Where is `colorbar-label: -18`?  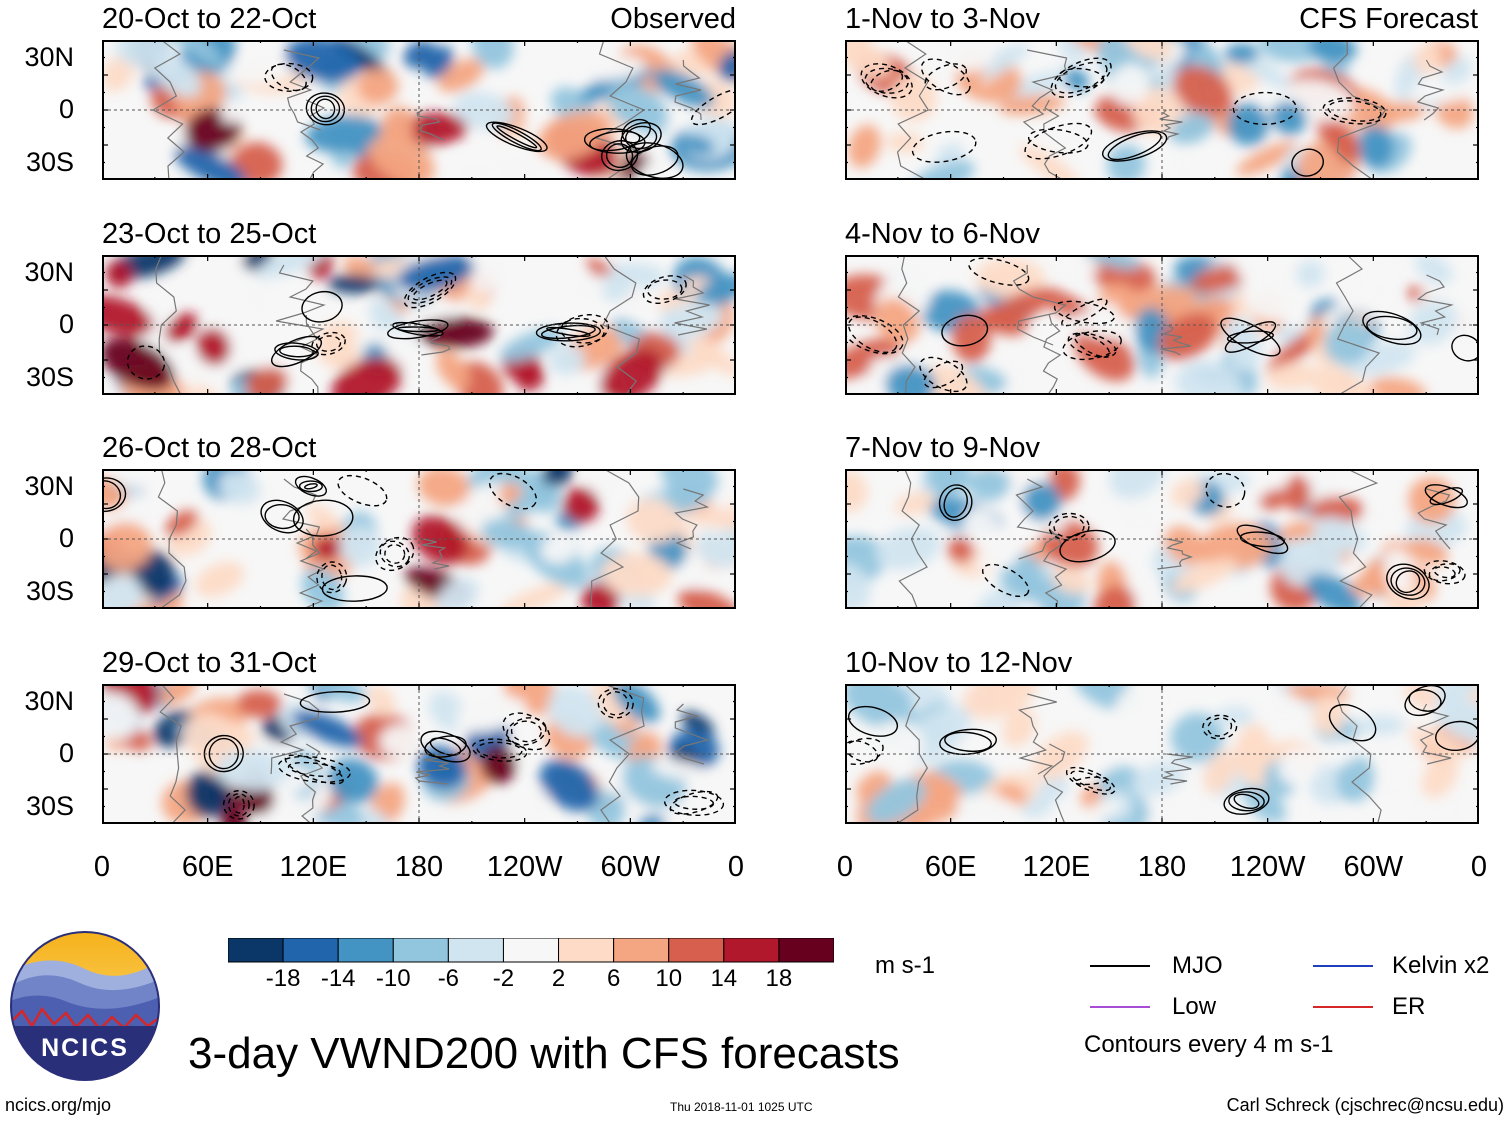
colorbar-label: -18 is located at coordinates (283, 978).